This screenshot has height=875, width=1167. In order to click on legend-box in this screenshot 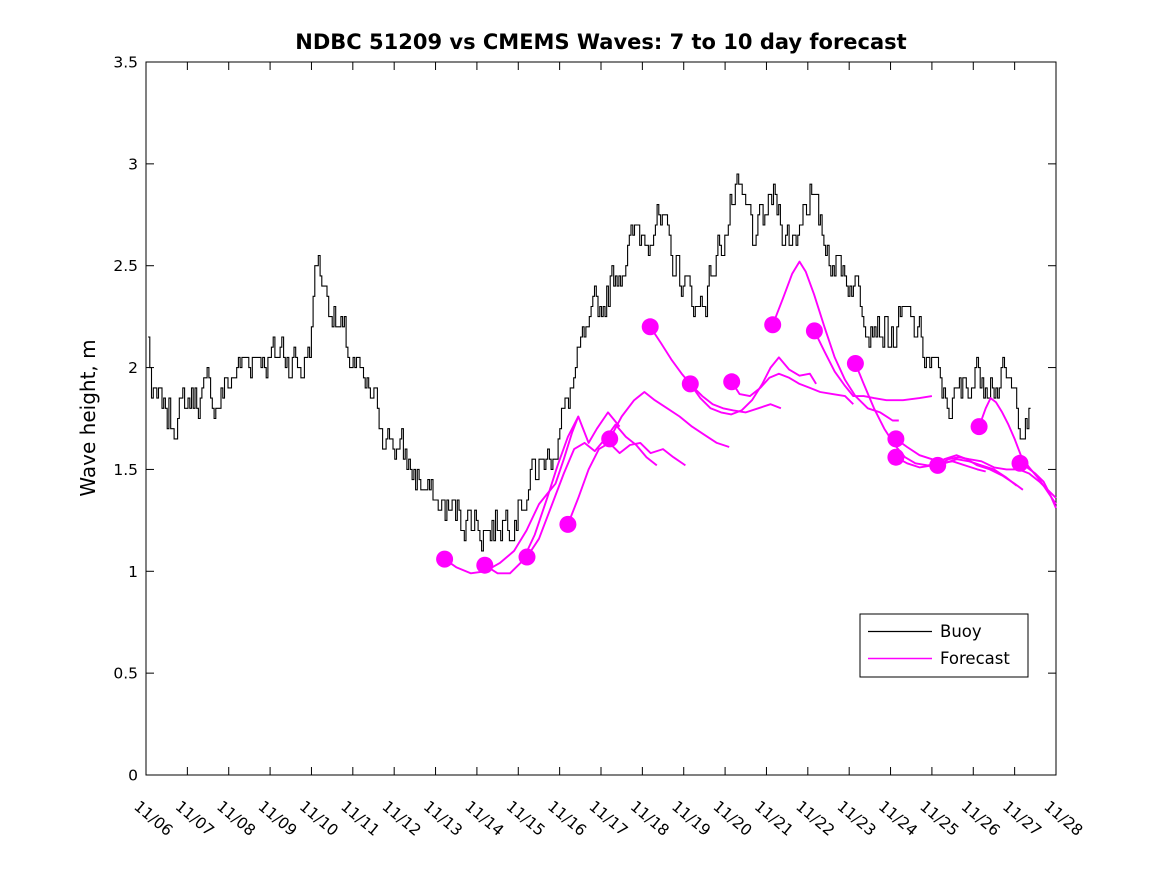, I will do `click(944, 645)`.